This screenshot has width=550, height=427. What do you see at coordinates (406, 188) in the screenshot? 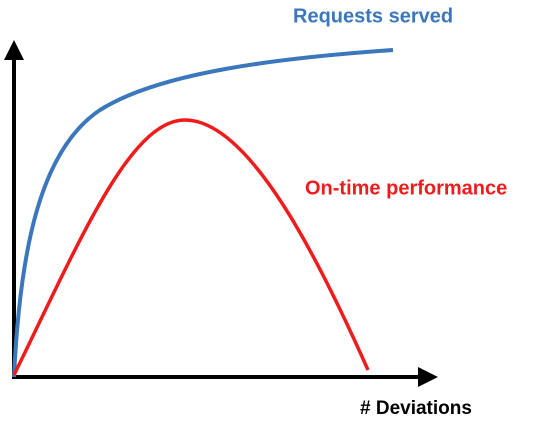
I see `on-time-label: On-time performance` at bounding box center [406, 188].